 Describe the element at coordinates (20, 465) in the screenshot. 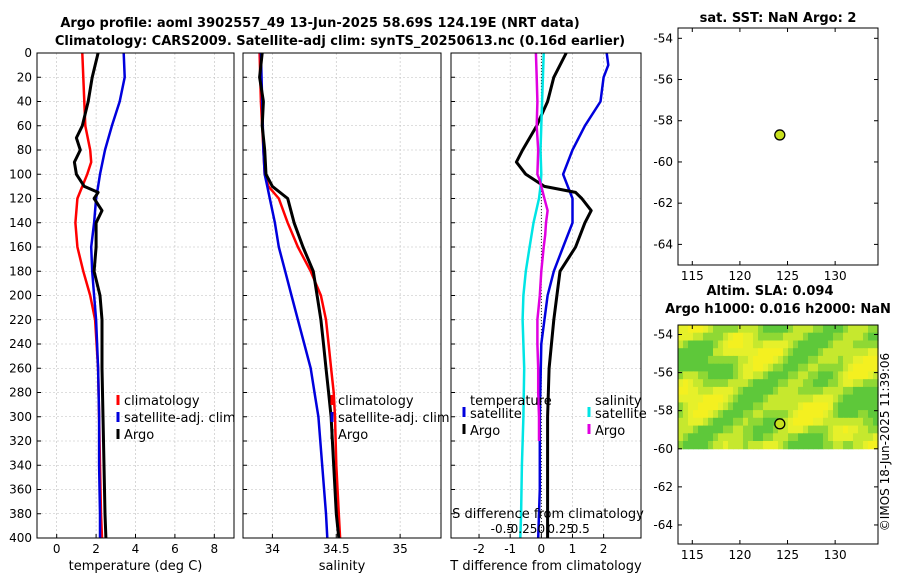

I see `y-tick-label: 340` at that location.